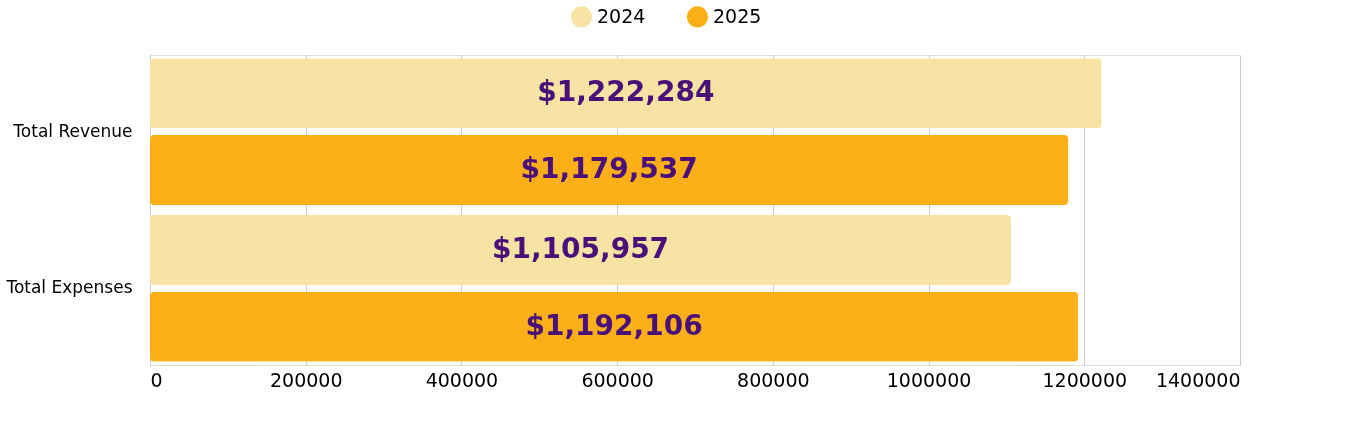 The width and height of the screenshot is (1366, 425). Describe the element at coordinates (773, 379) in the screenshot. I see `x-tick-label: 800000` at that location.